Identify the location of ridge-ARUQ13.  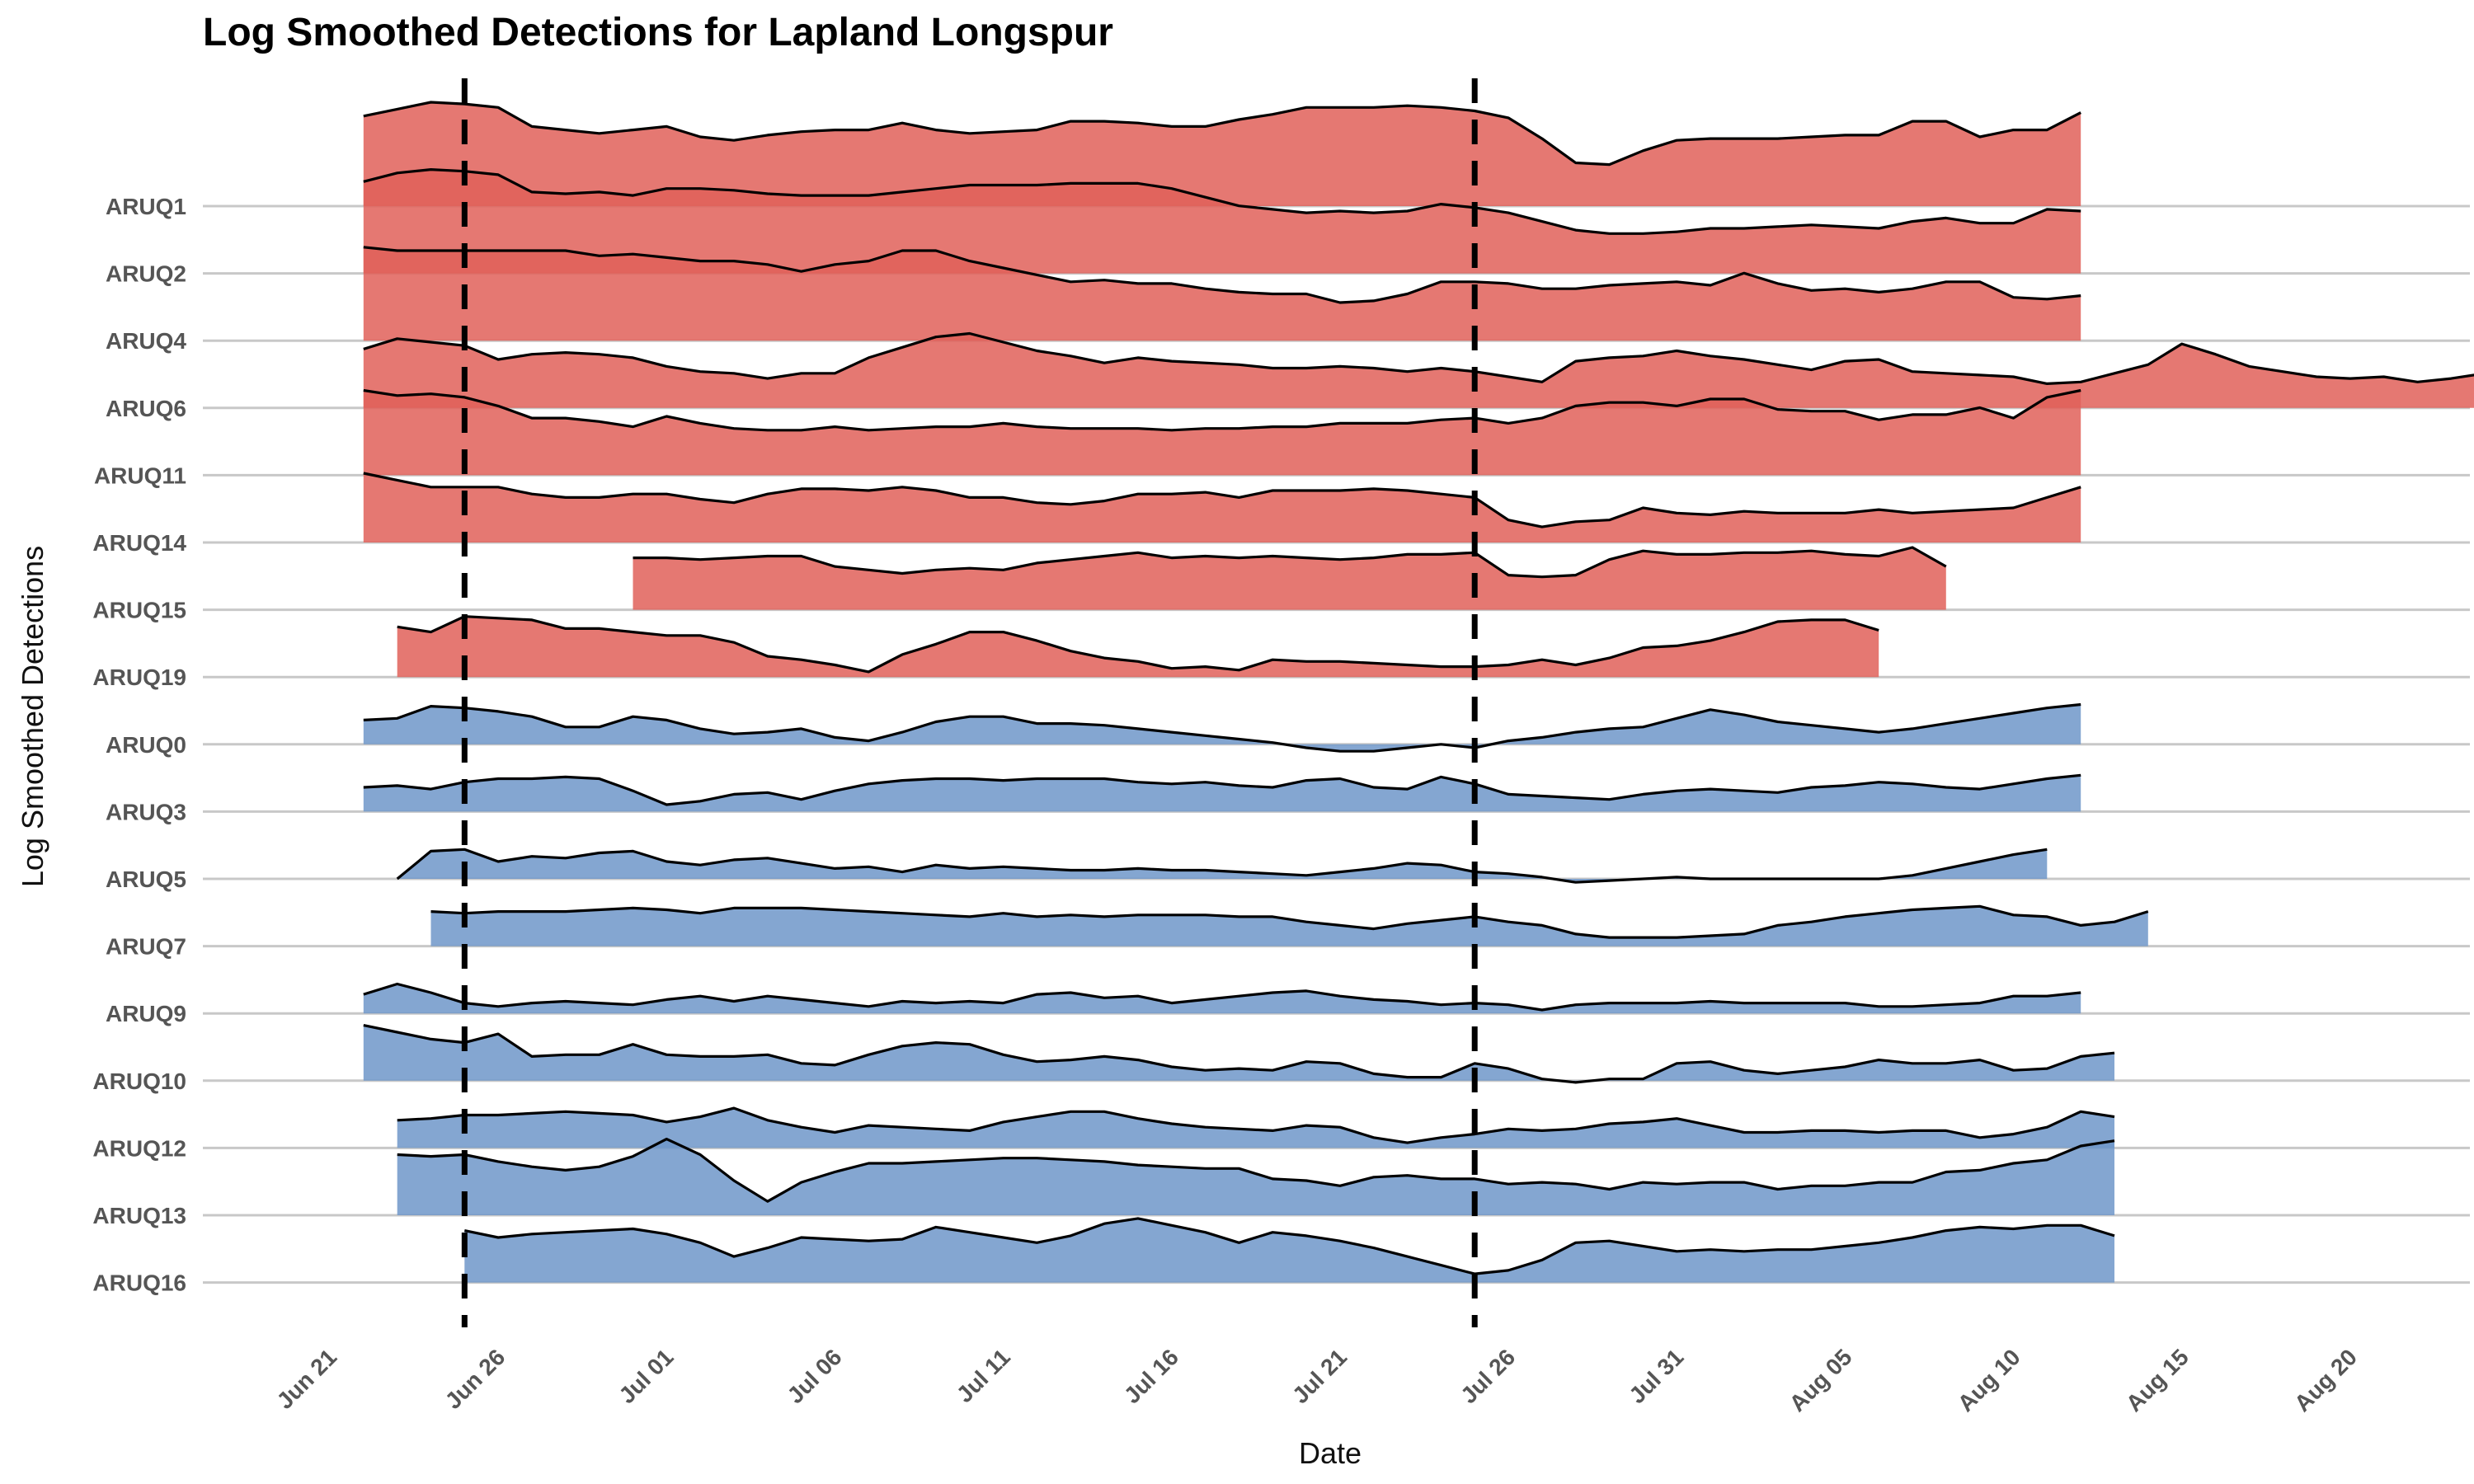
(1256, 1176).